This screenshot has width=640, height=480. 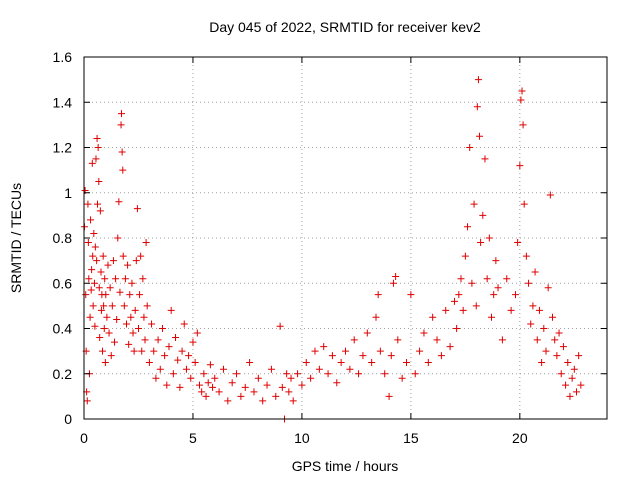 I want to click on y-tick-label: 1.4, so click(x=63, y=102).